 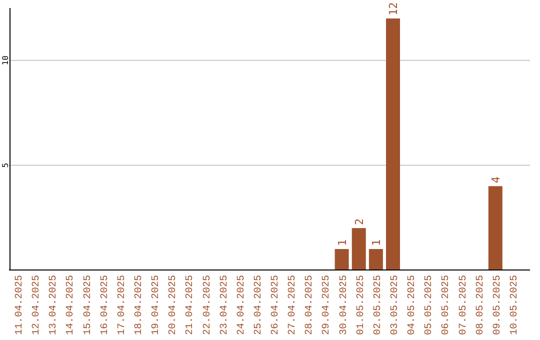 What do you see at coordinates (393, 9) in the screenshot?
I see `data-label: 12` at bounding box center [393, 9].